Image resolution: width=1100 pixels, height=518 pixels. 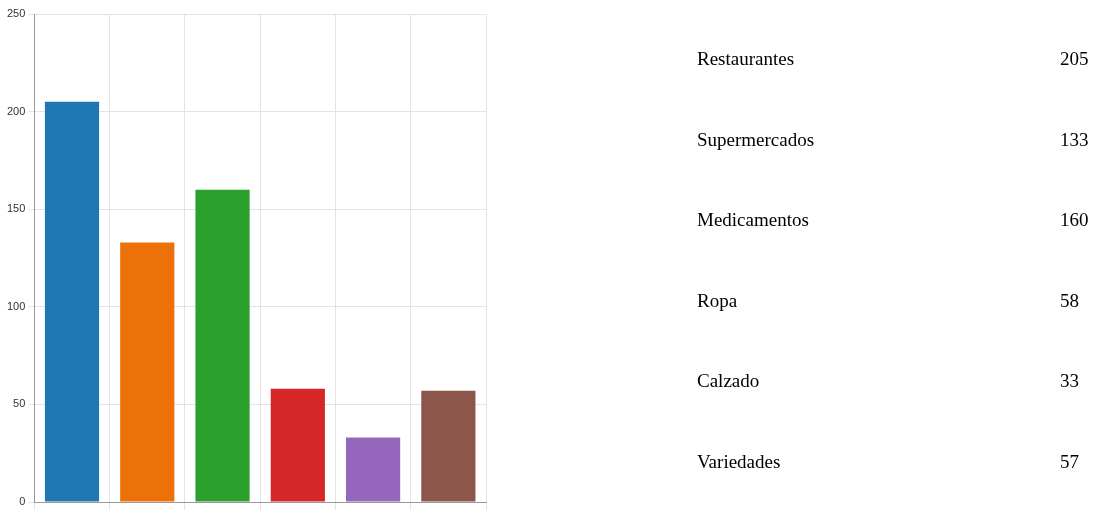 What do you see at coordinates (739, 461) in the screenshot?
I see `category-label: Variedades` at bounding box center [739, 461].